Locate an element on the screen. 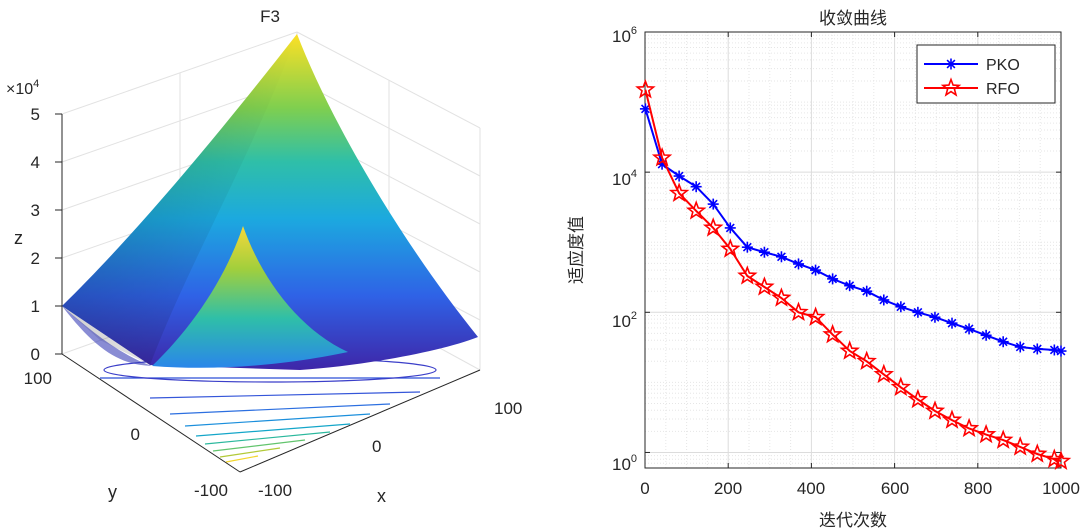  x-tick-label: -100 is located at coordinates (275, 490).